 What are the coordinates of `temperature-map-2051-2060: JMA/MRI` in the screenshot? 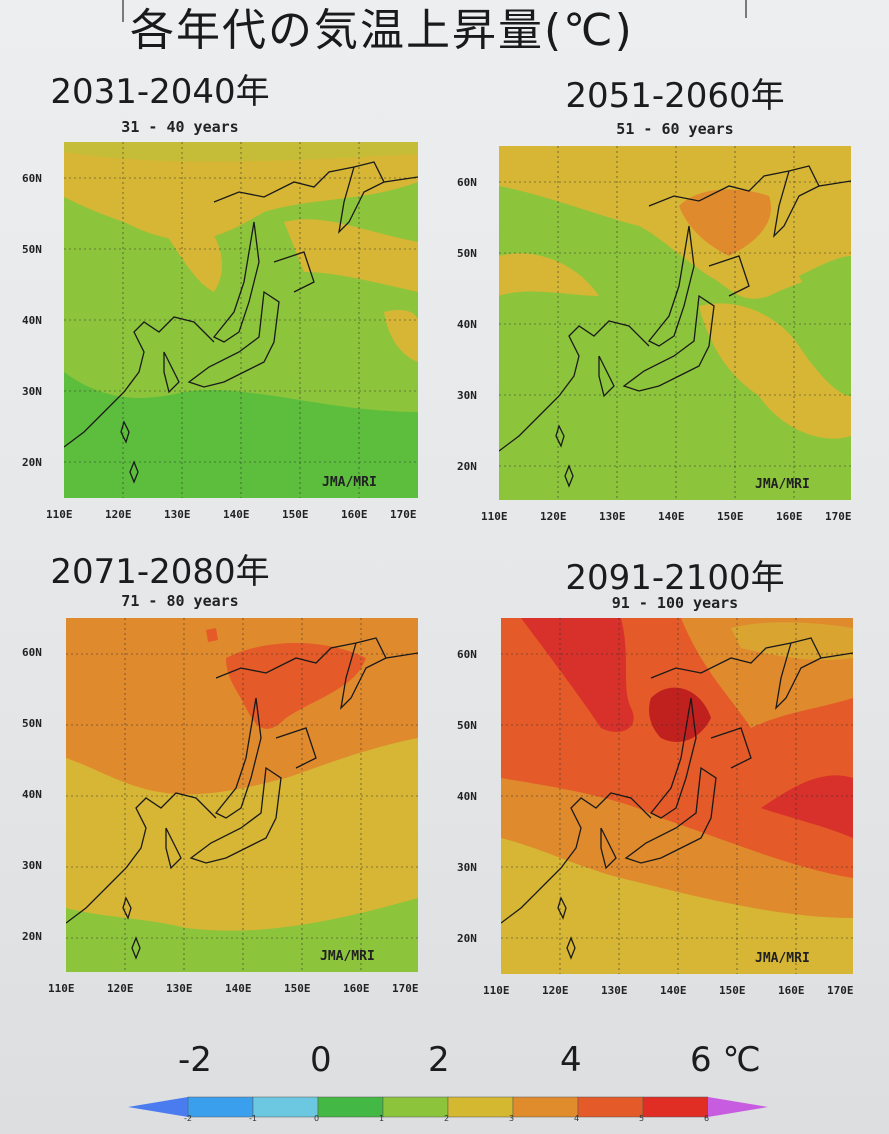 It's located at (675, 323).